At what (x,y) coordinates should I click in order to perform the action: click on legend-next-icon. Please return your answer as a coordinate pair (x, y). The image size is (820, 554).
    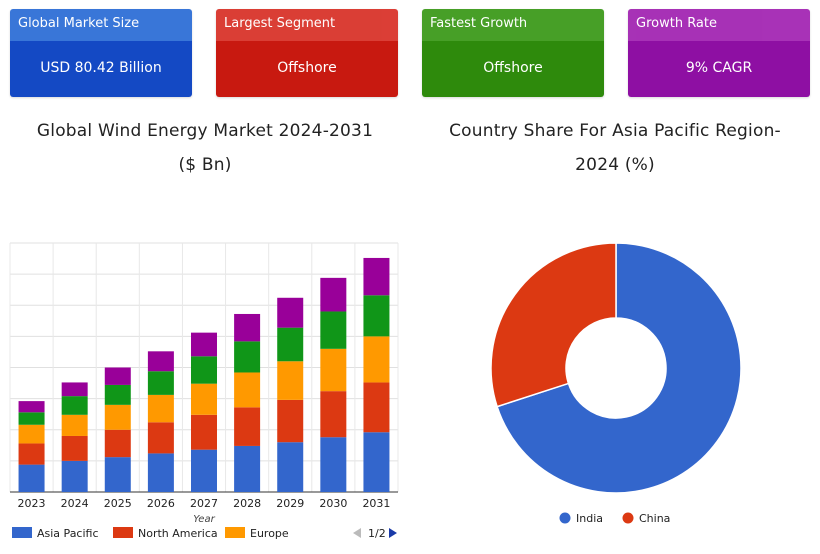
    Looking at the image, I should click on (393, 533).